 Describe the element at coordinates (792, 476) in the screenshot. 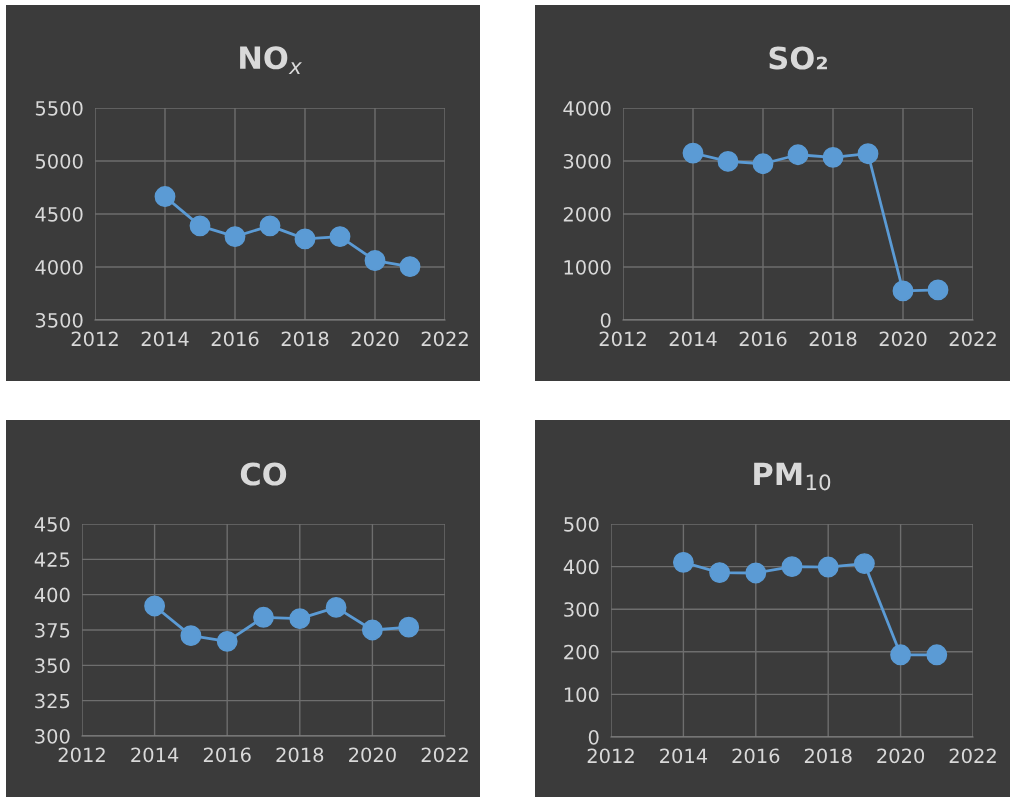

I see `chart-title: PM$_{10}$` at that location.